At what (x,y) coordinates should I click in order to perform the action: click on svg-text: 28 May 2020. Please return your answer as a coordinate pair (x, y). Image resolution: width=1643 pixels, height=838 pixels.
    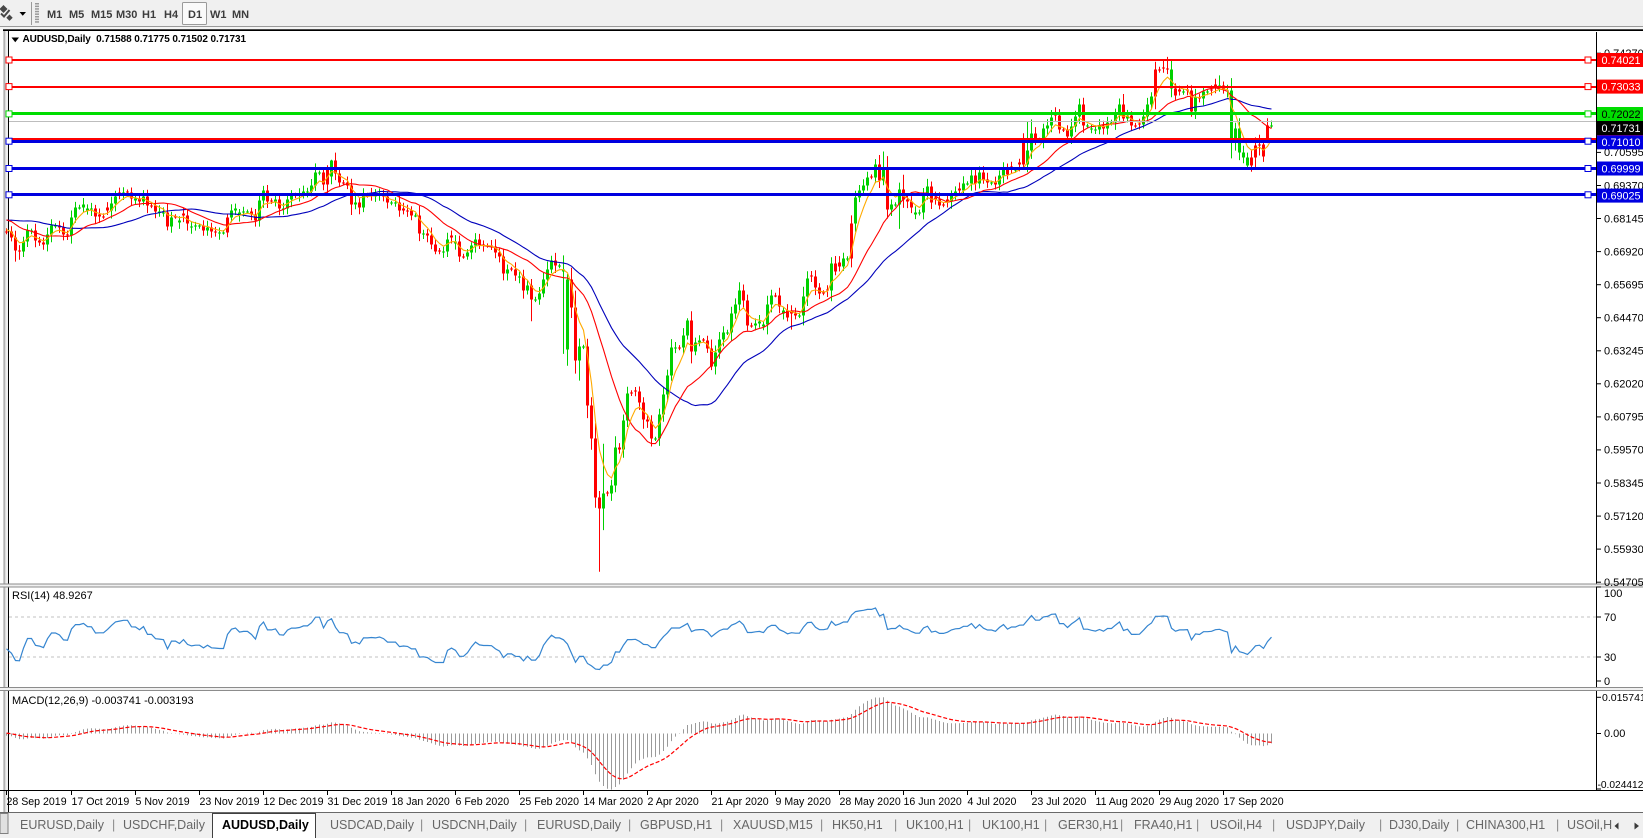
    Looking at the image, I should click on (870, 802).